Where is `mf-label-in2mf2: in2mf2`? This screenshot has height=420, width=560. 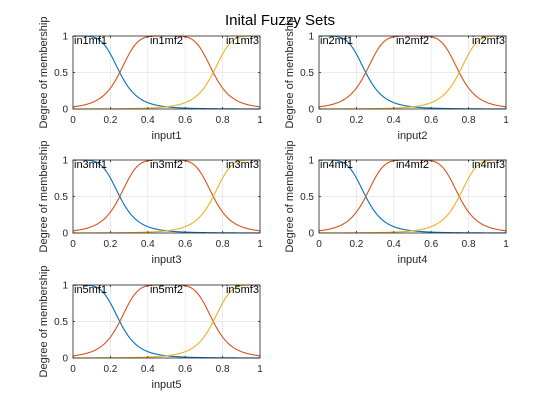
mf-label-in2mf2: in2mf2 is located at coordinates (412, 41).